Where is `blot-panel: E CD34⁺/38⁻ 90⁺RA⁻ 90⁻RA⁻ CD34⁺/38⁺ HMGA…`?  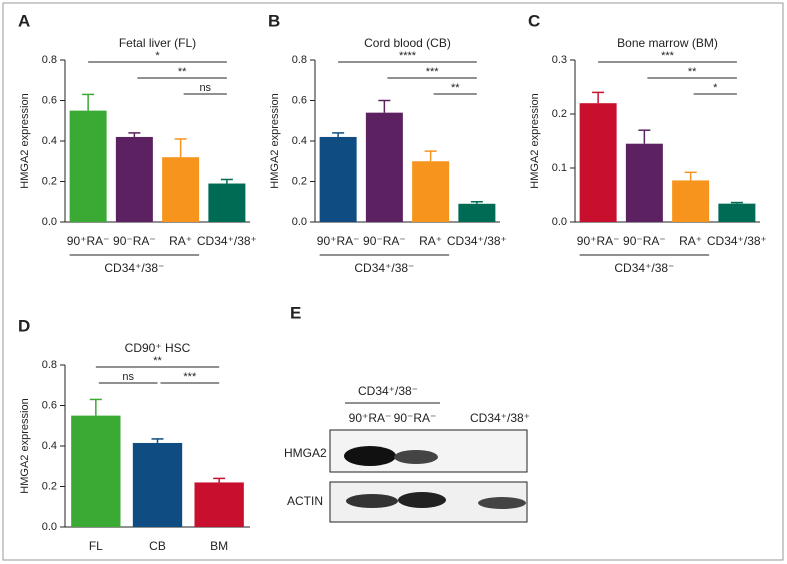
blot-panel: E CD34⁺/38⁻ 90⁺RA⁻ 90⁻RA⁻ CD34⁺/38⁺ HMGA… is located at coordinates (407, 413).